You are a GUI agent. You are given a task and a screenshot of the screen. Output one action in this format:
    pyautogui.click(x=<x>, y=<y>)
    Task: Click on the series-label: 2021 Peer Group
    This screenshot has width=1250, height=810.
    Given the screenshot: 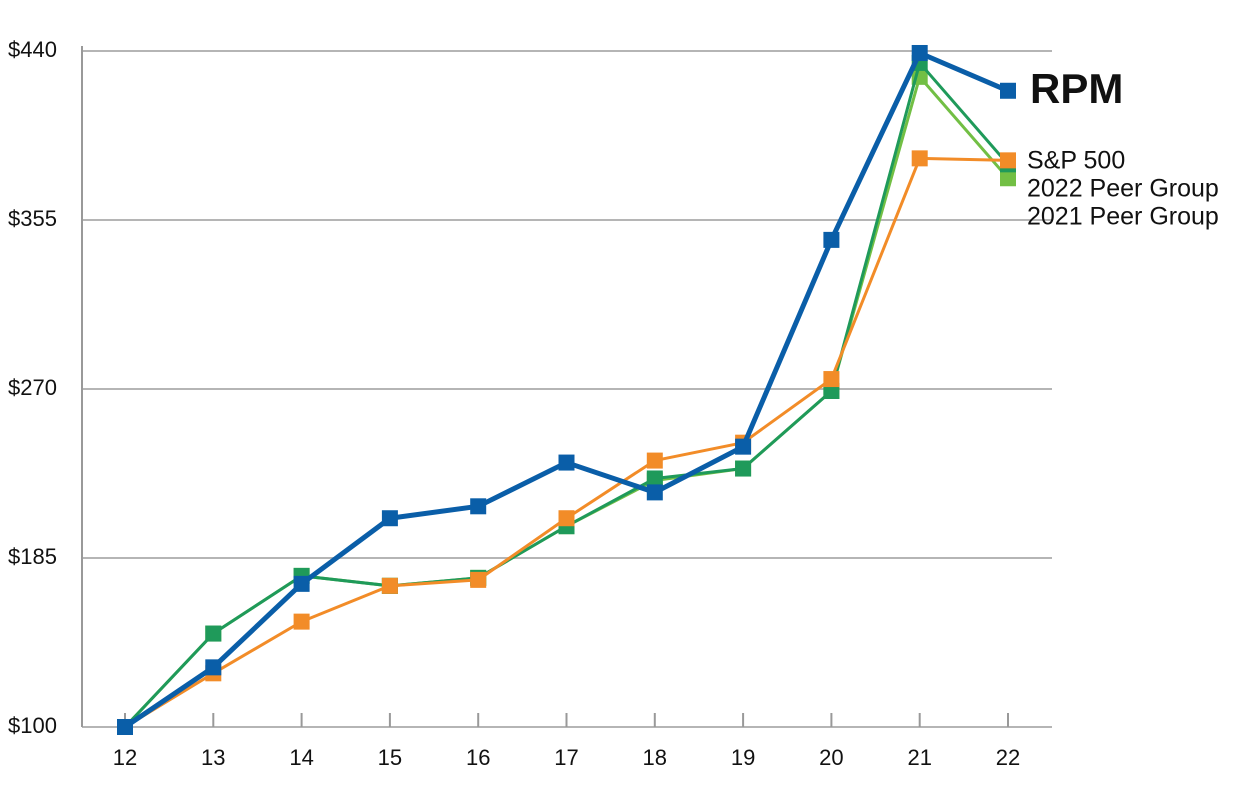 What is the action you would take?
    pyautogui.click(x=1123, y=217)
    